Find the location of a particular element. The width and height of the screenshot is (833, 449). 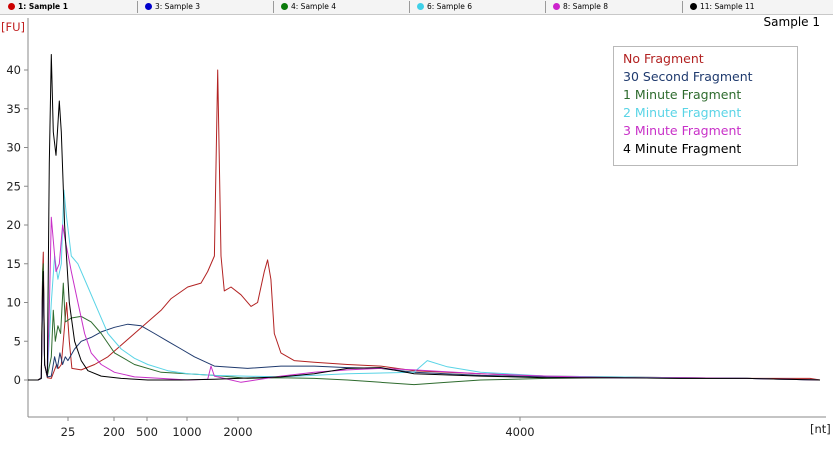

legend-item: No Fragment is located at coordinates (663, 58).